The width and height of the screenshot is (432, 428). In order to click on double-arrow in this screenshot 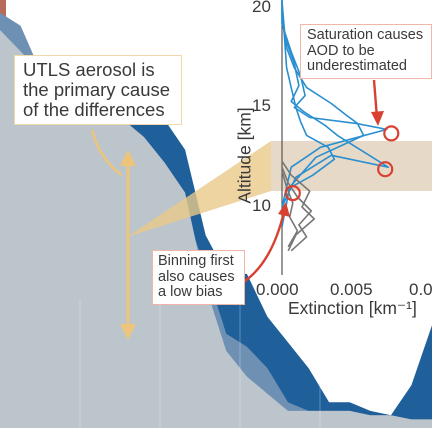, I will do `click(128, 245)`.